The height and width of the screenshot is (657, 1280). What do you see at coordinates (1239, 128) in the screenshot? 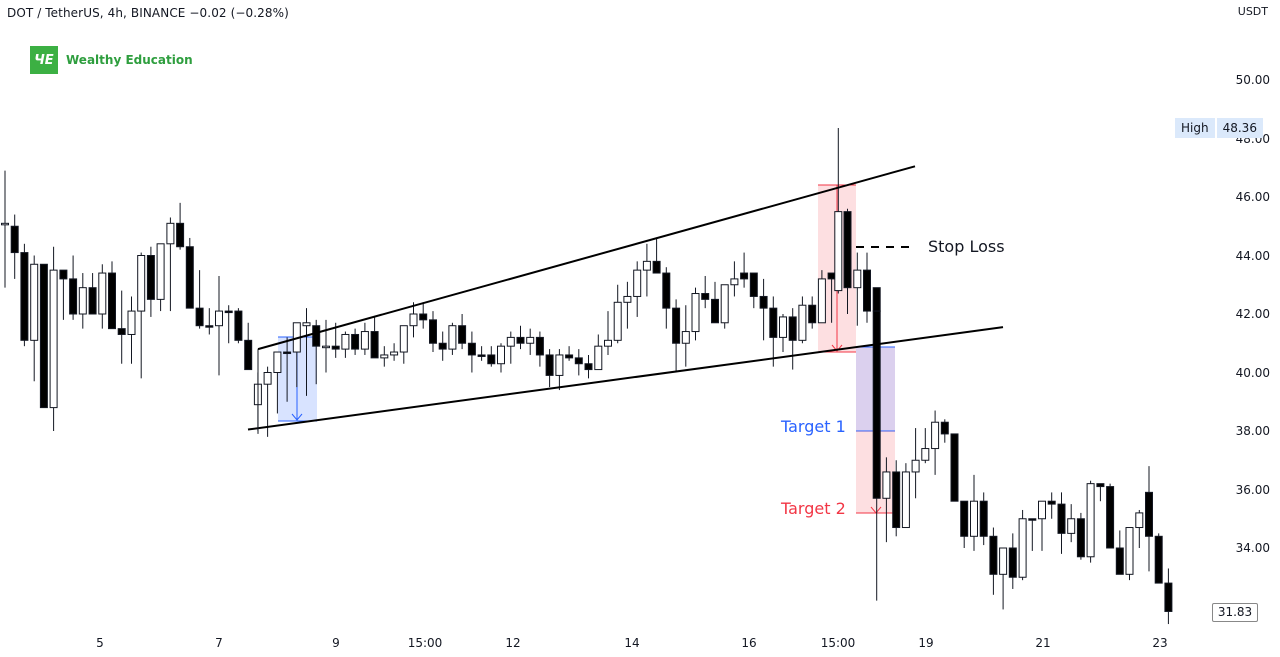
I see `high-label-value: 48.36` at bounding box center [1239, 128].